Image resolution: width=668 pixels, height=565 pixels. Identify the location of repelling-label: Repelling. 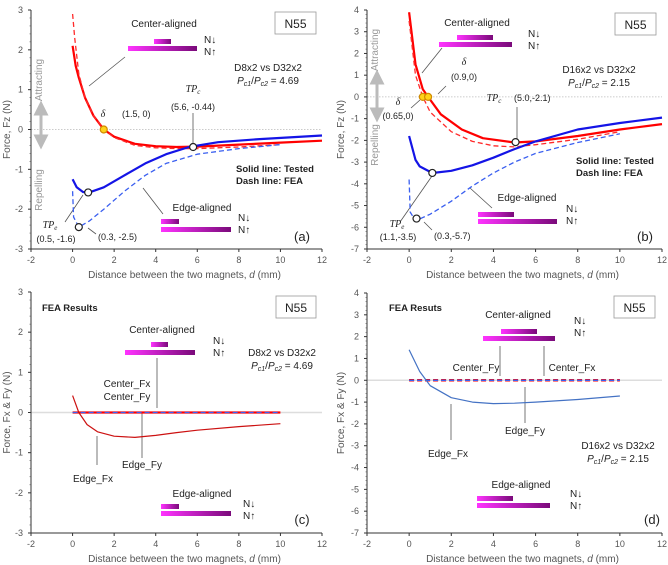
(39, 190).